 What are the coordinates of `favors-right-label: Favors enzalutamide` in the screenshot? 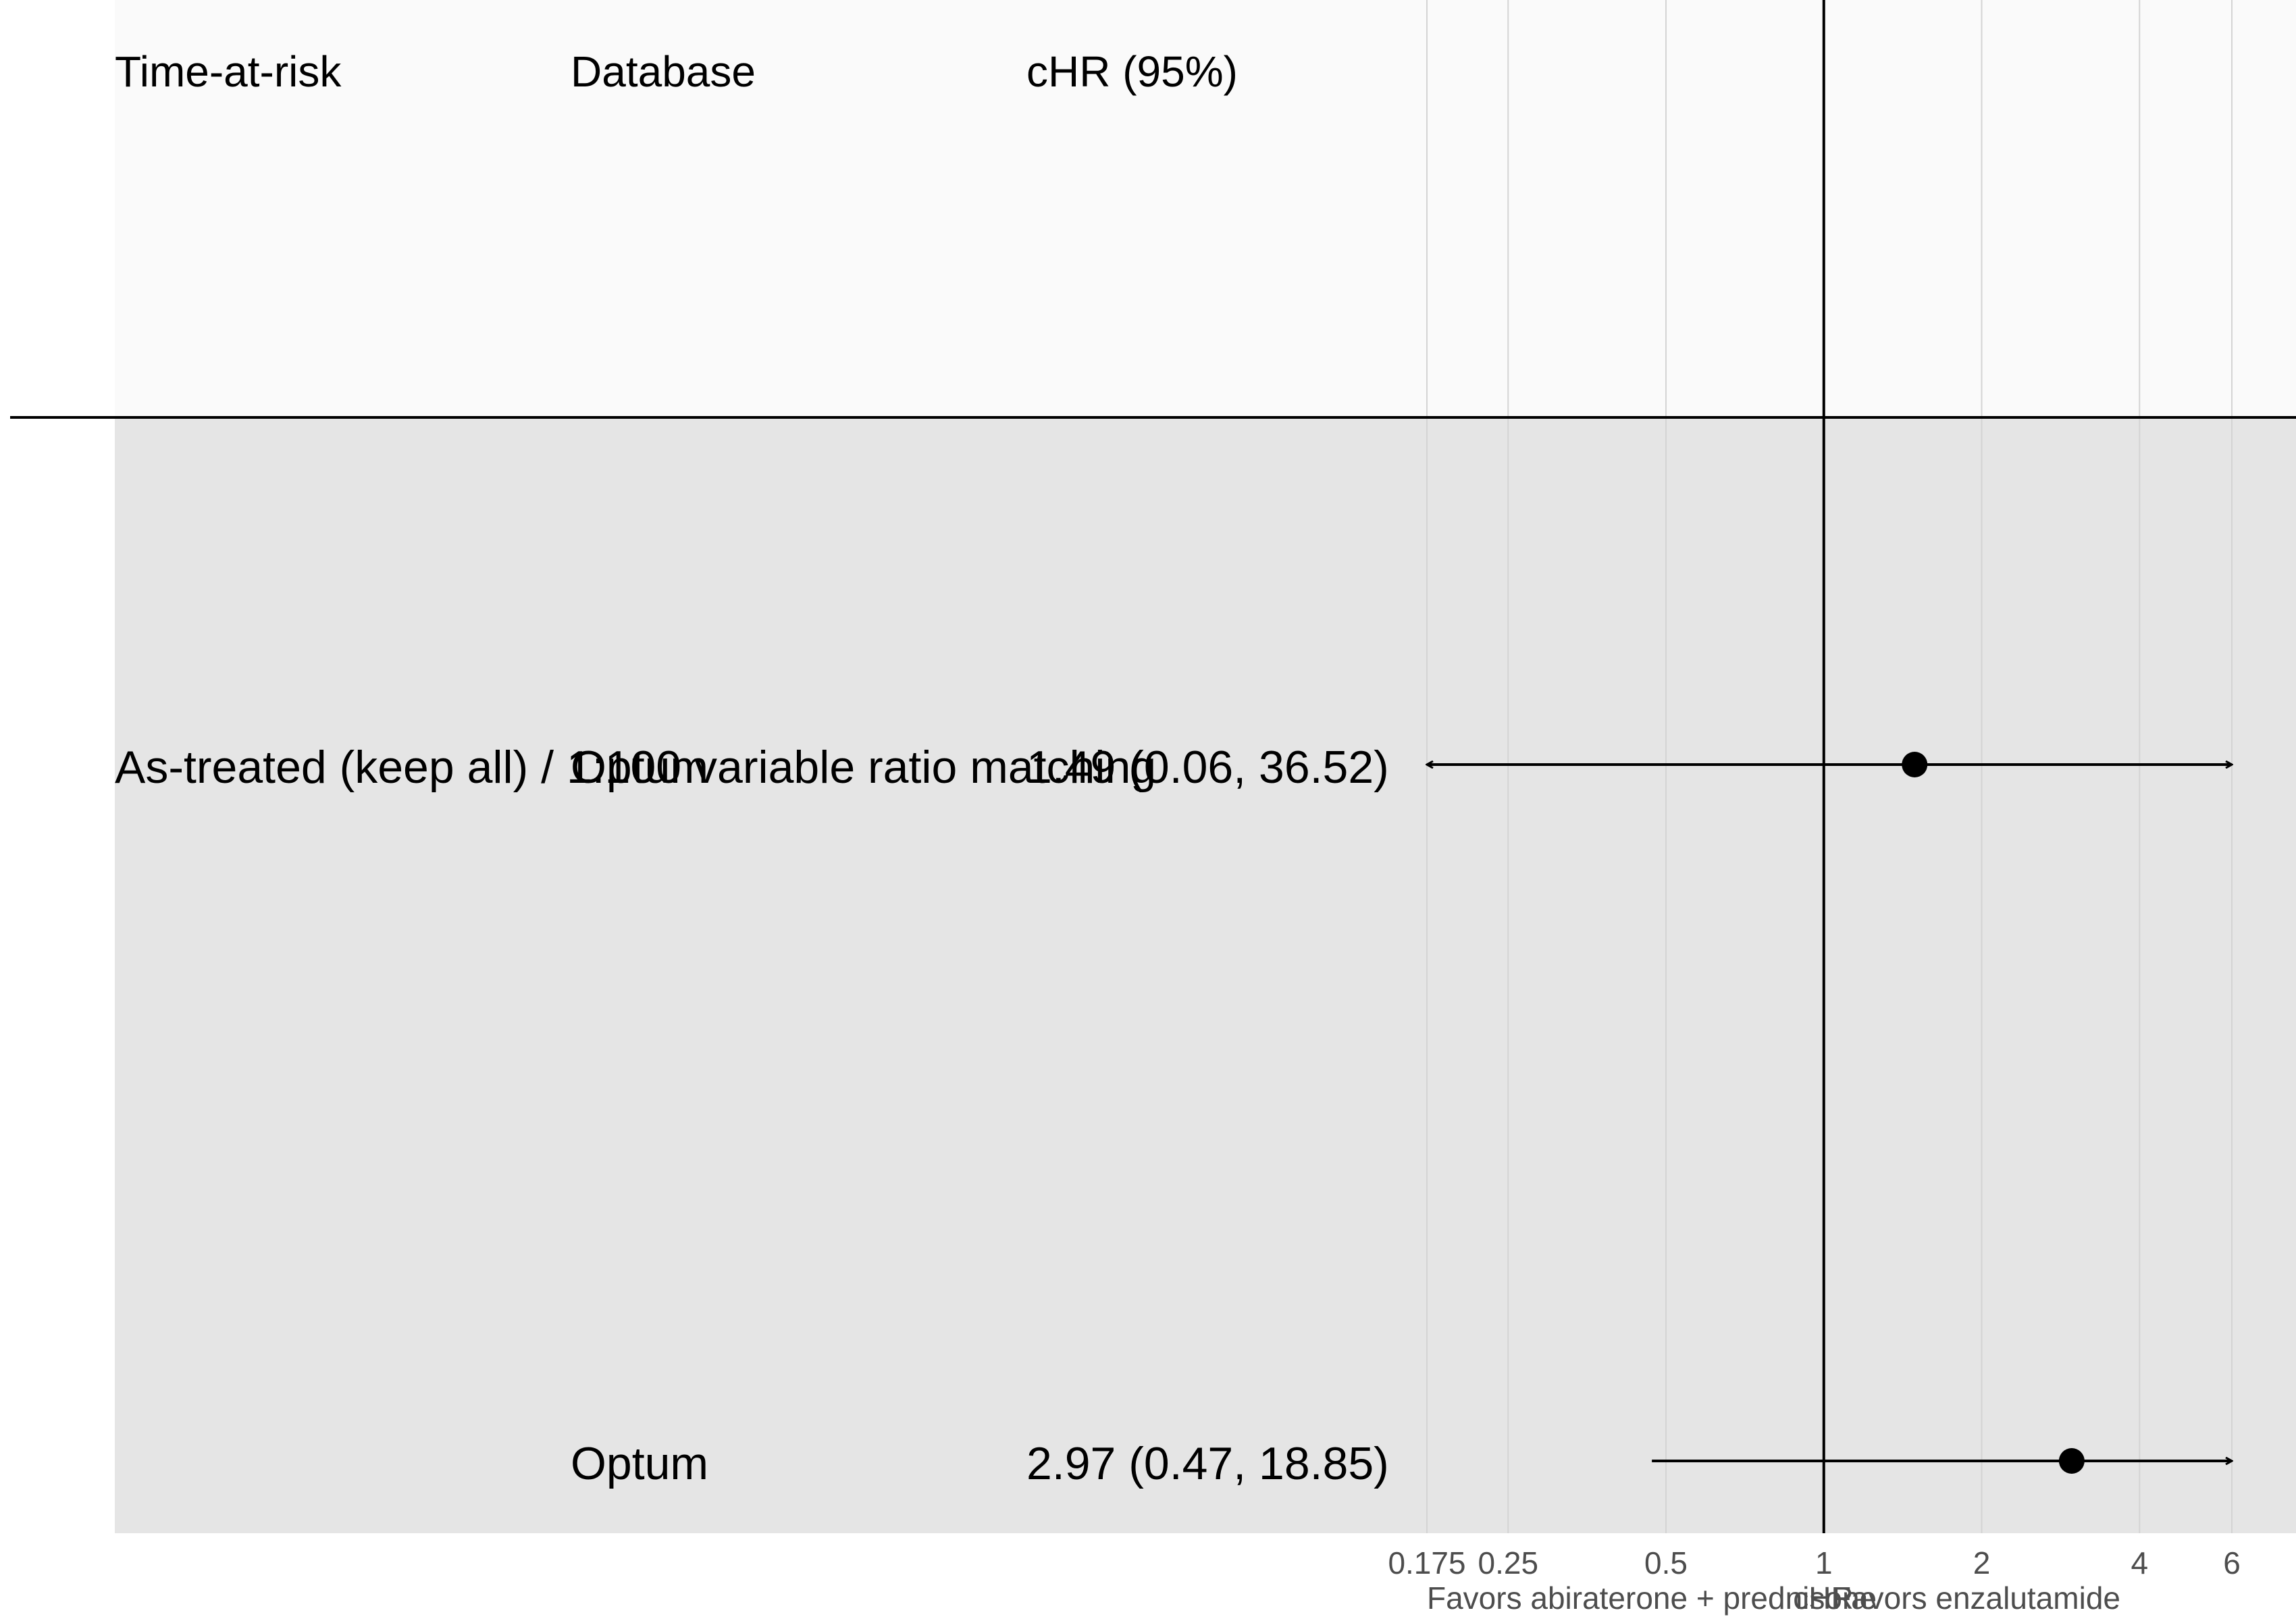 It's located at (1976, 1598).